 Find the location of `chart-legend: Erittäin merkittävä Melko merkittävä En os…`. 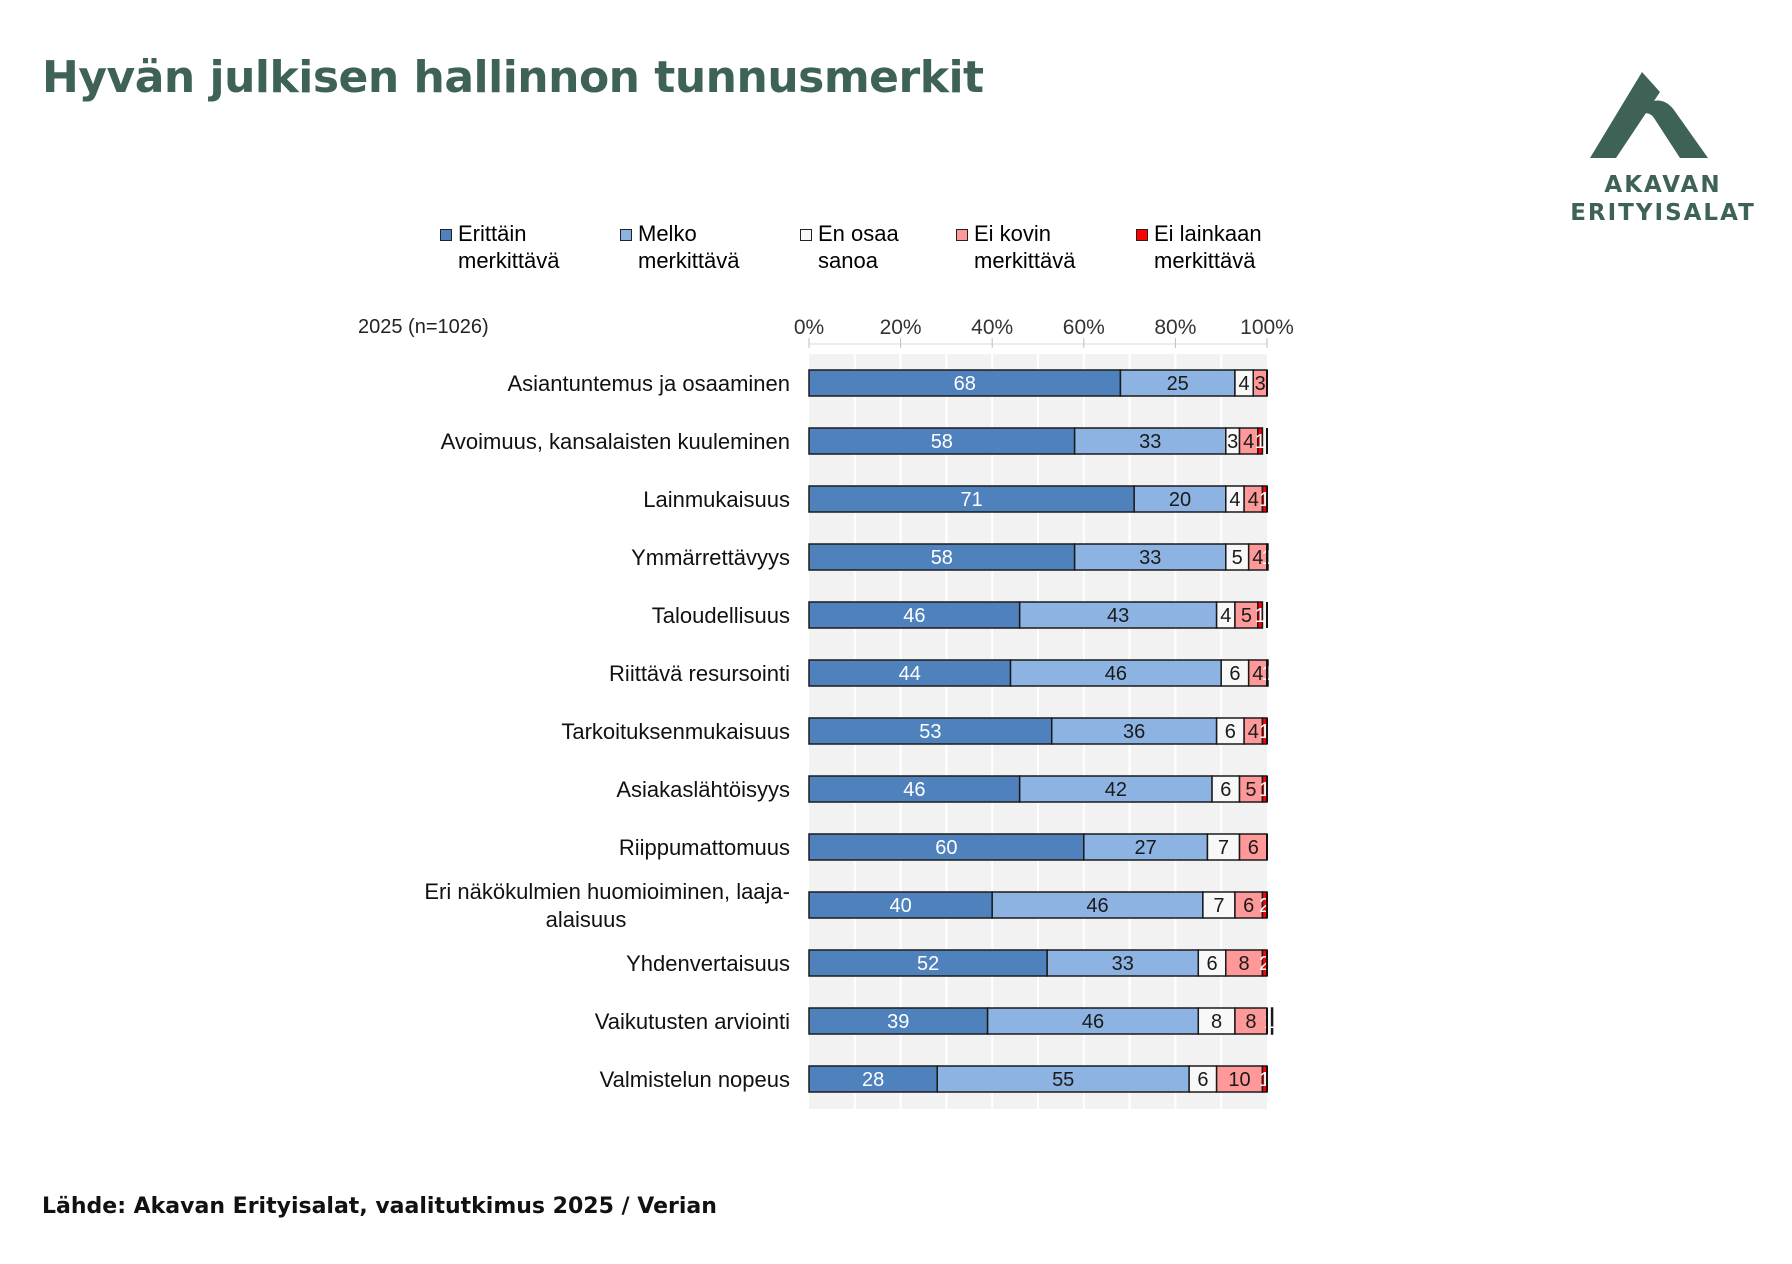

chart-legend: Erittäin merkittävä Melko merkittävä En os… is located at coordinates (890, 250).